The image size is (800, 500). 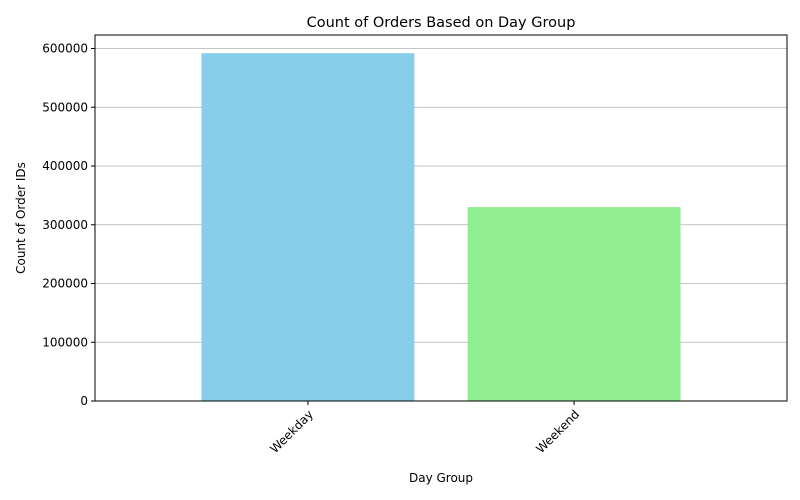 What do you see at coordinates (65, 225) in the screenshot?
I see `y-tick-label: 300000` at bounding box center [65, 225].